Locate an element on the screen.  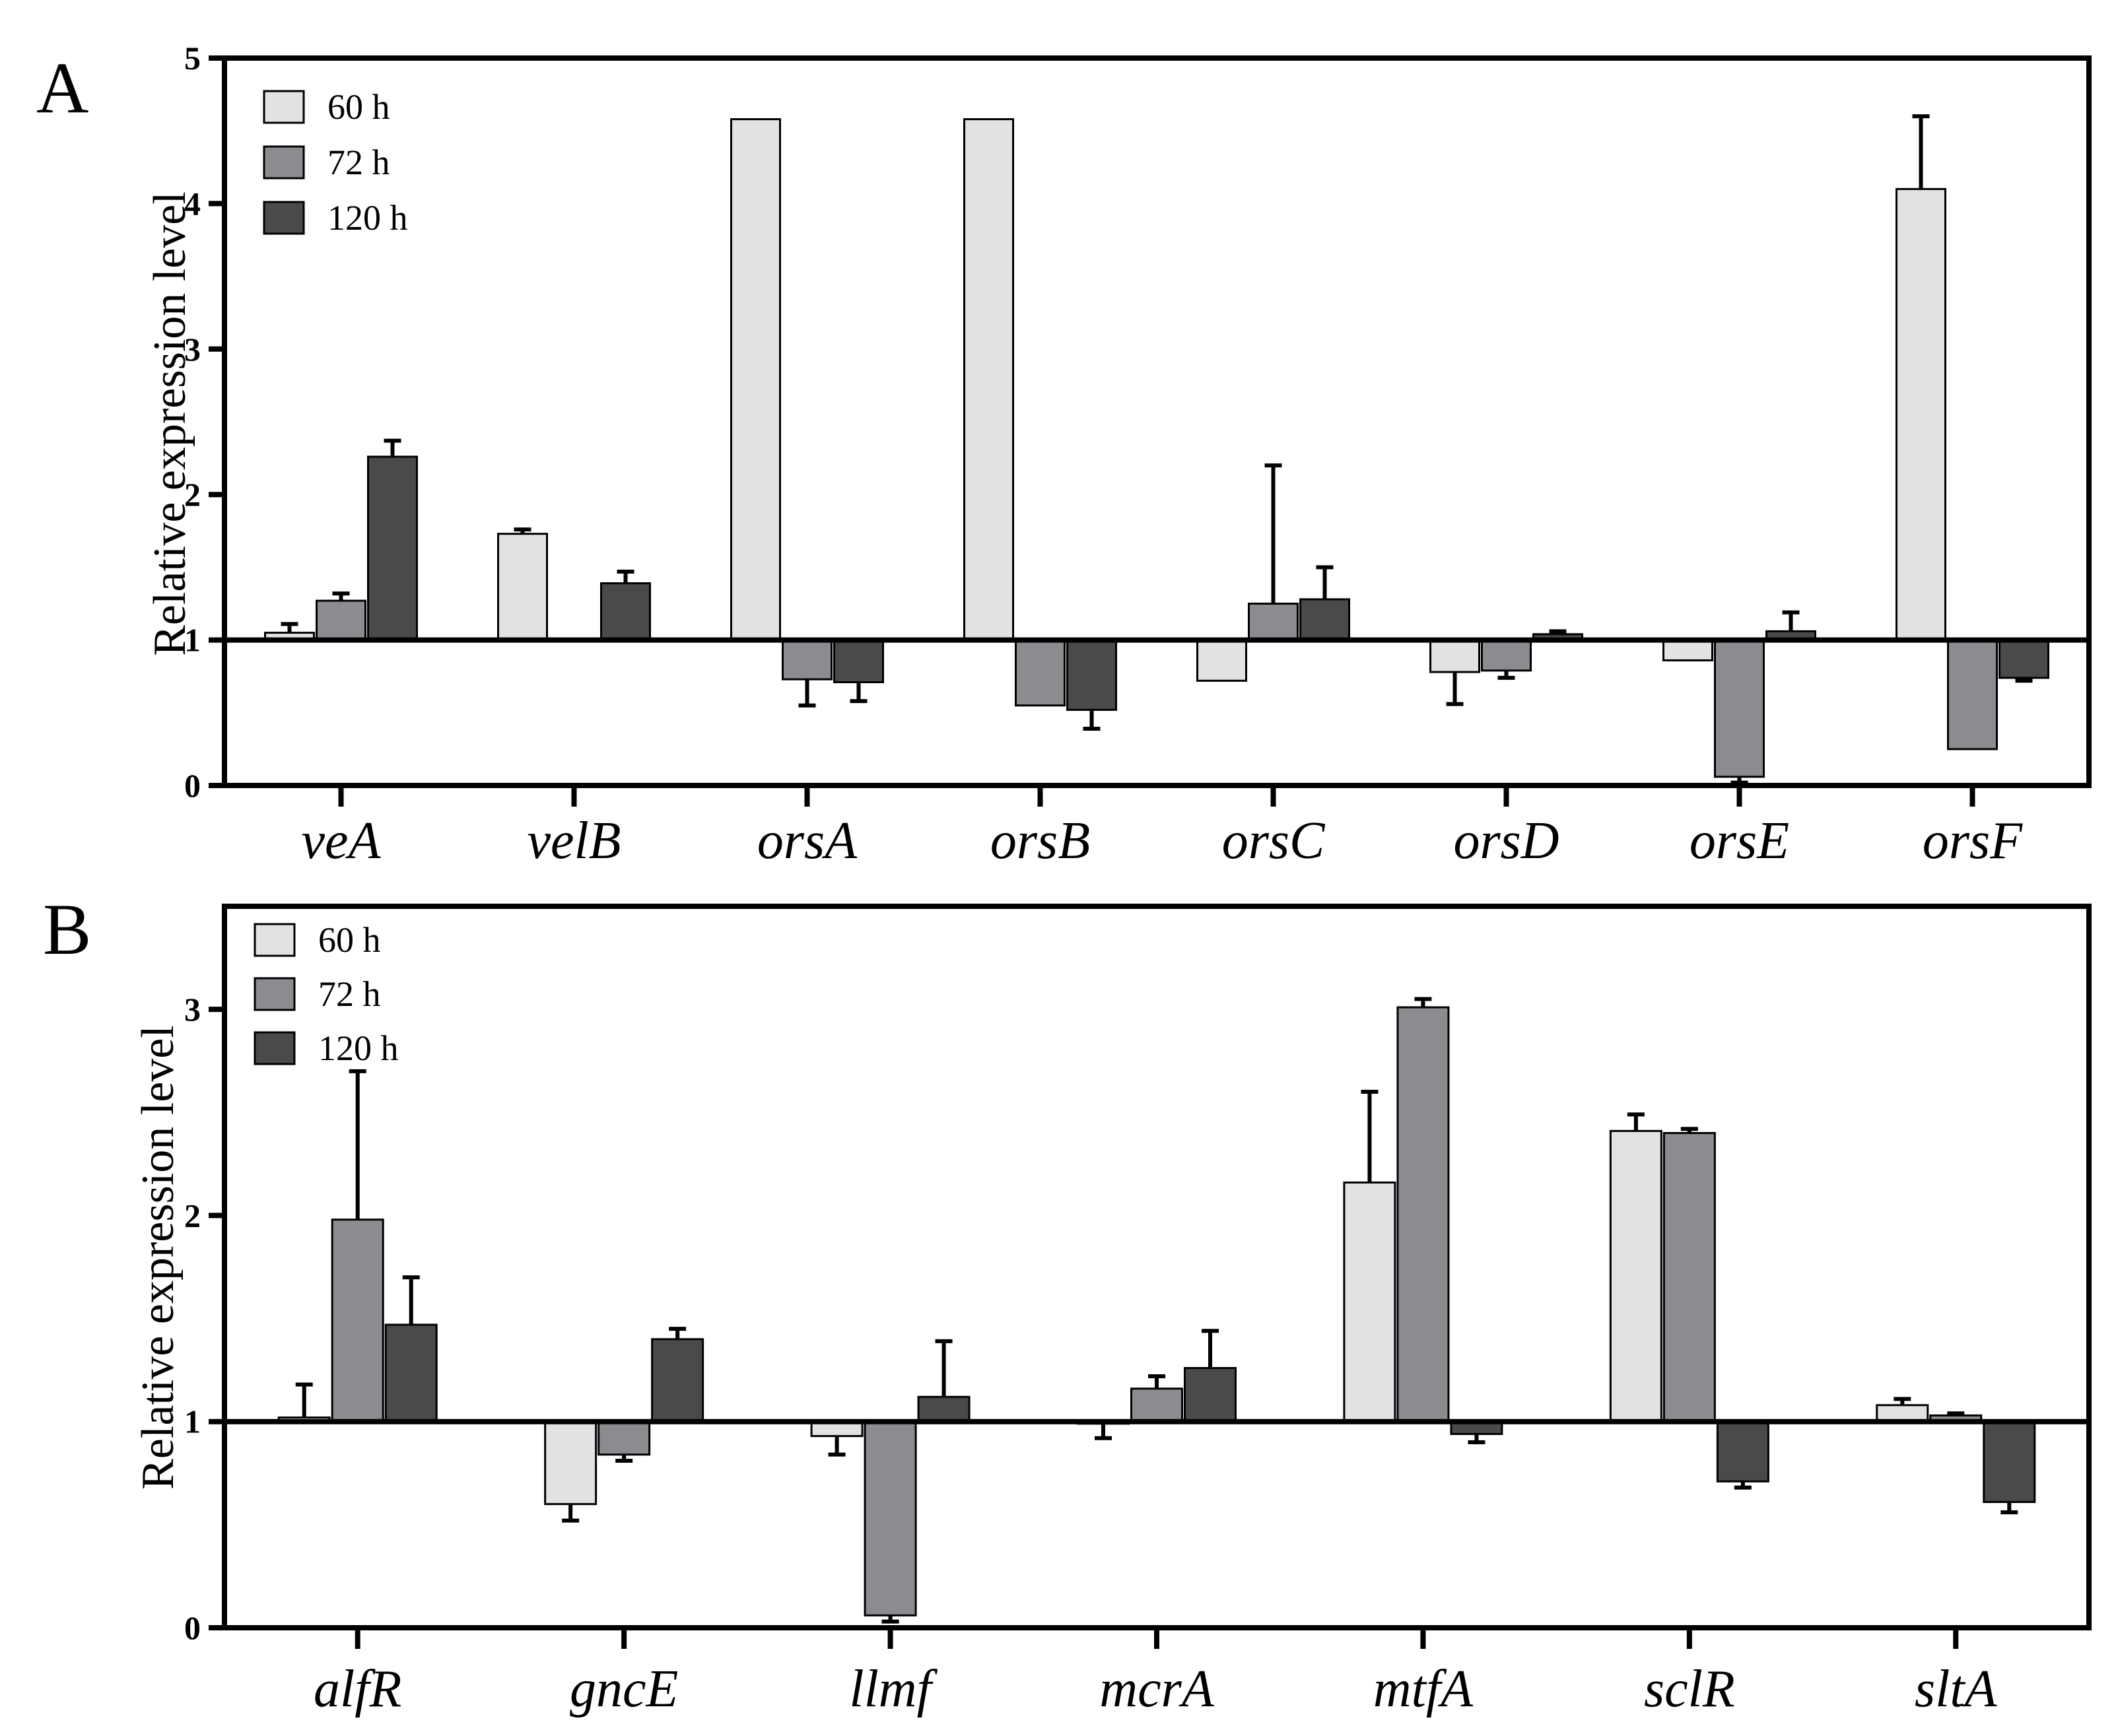
x-tick-label: velB is located at coordinates (574, 841).